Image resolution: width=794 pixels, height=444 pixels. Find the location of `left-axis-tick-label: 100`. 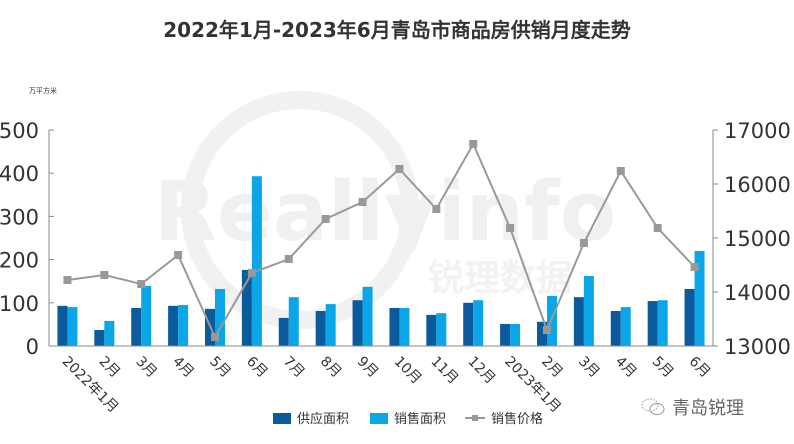

left-axis-tick-label: 100 is located at coordinates (19, 304).